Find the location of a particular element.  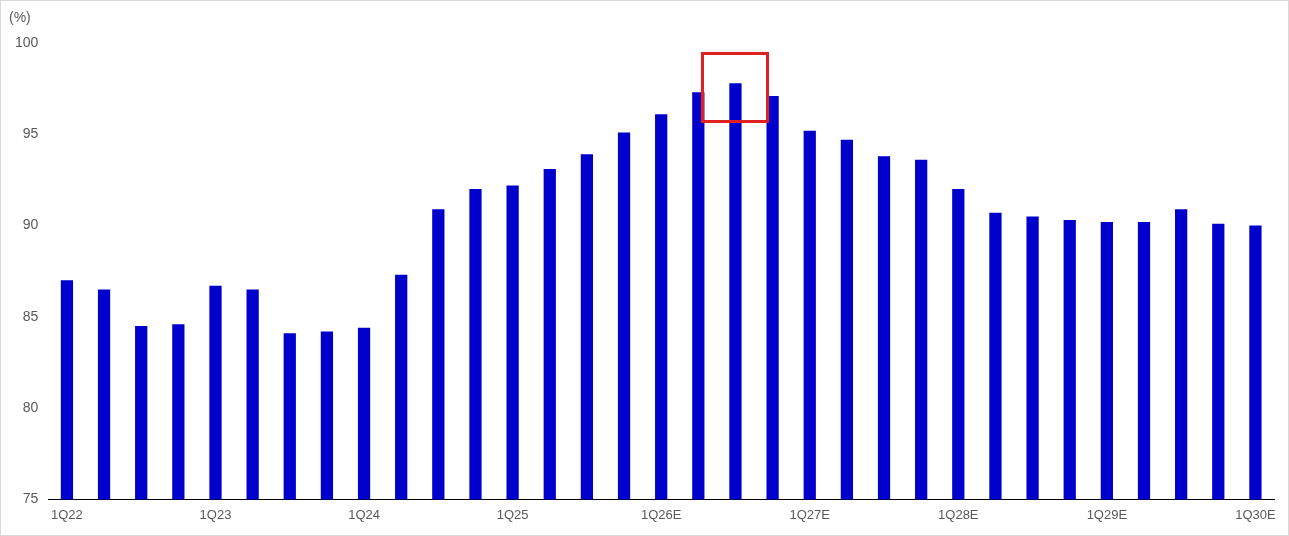

y-axis-title: (%) is located at coordinates (20, 16).